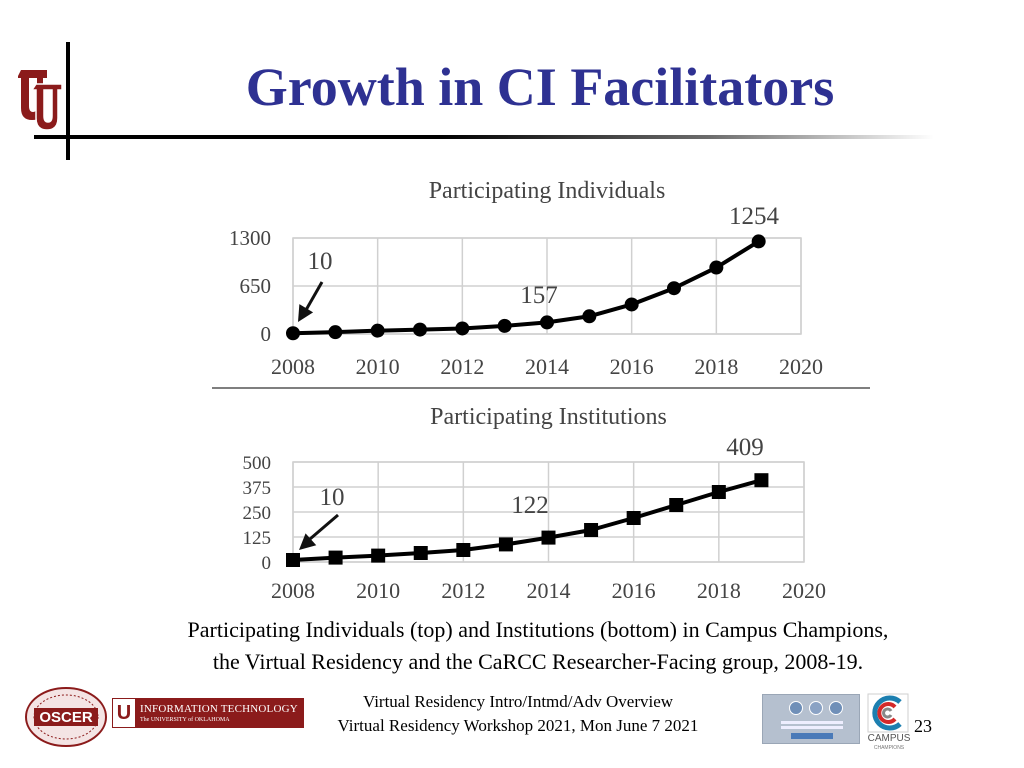  I want to click on y-tick-label: 250, so click(257, 513).